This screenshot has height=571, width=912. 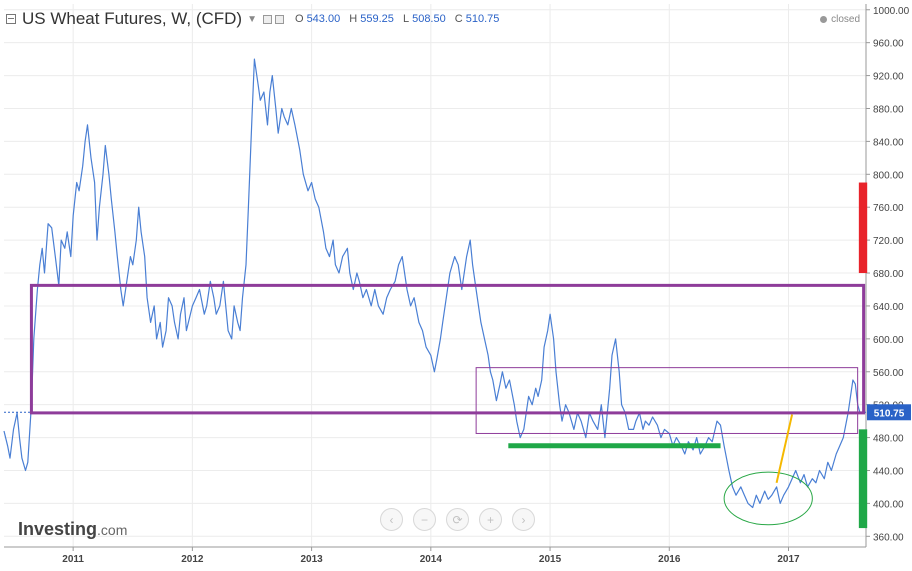 I want to click on ohlc-close-key: C, so click(x=458, y=19).